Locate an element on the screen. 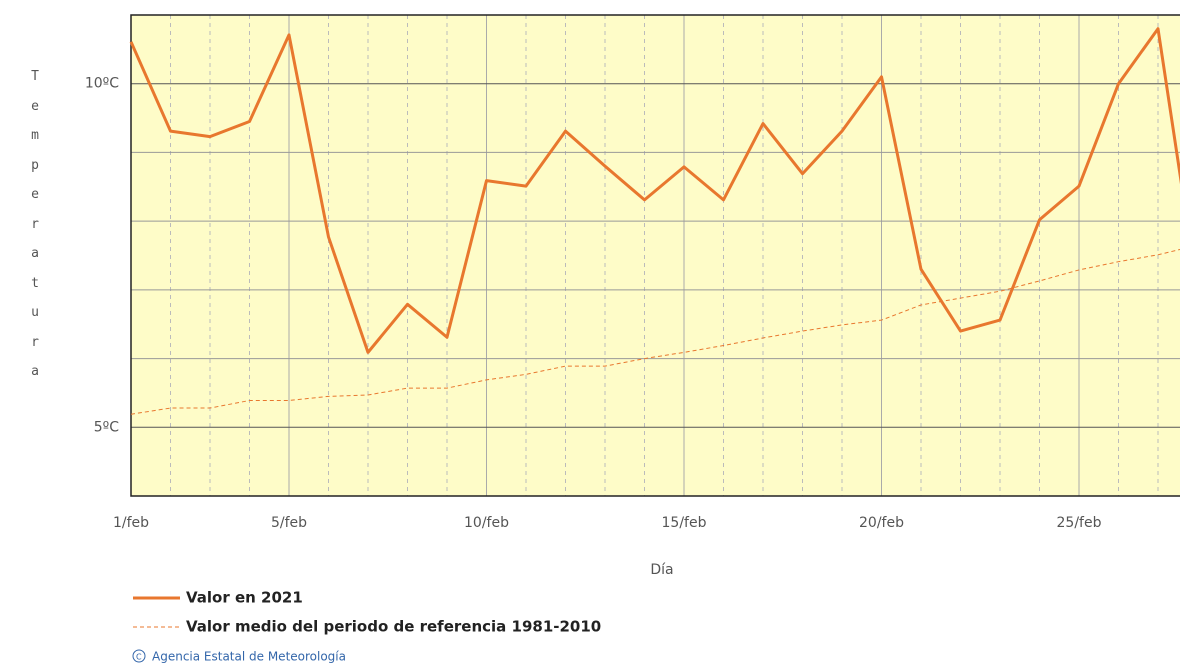 This screenshot has width=1180, height=667. legend-label: Valor en 2021 is located at coordinates (244, 598).